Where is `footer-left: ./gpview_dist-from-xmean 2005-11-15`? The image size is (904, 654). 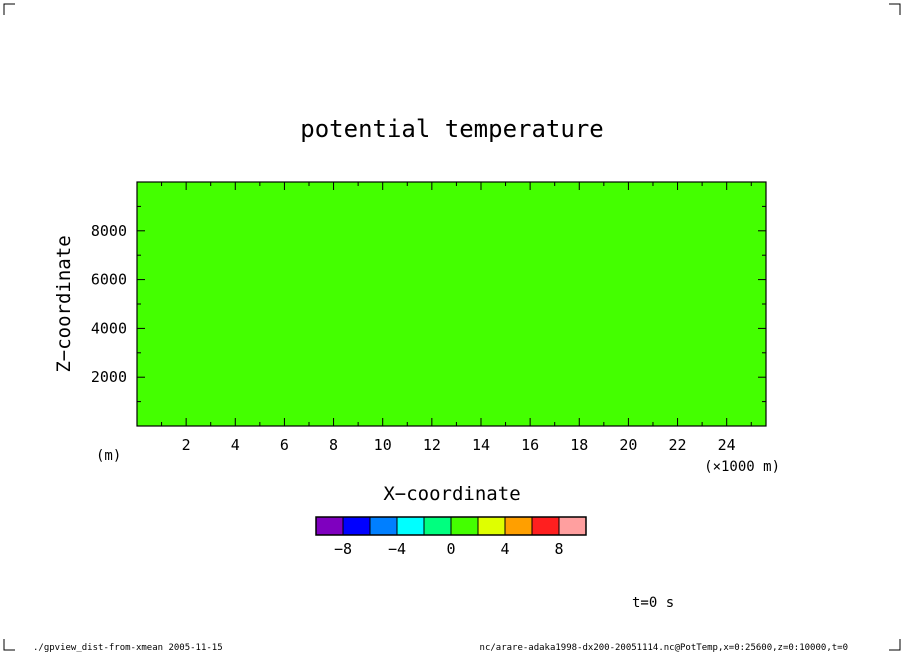
footer-left: ./gpview_dist-from-xmean 2005-11-15 is located at coordinates (128, 648).